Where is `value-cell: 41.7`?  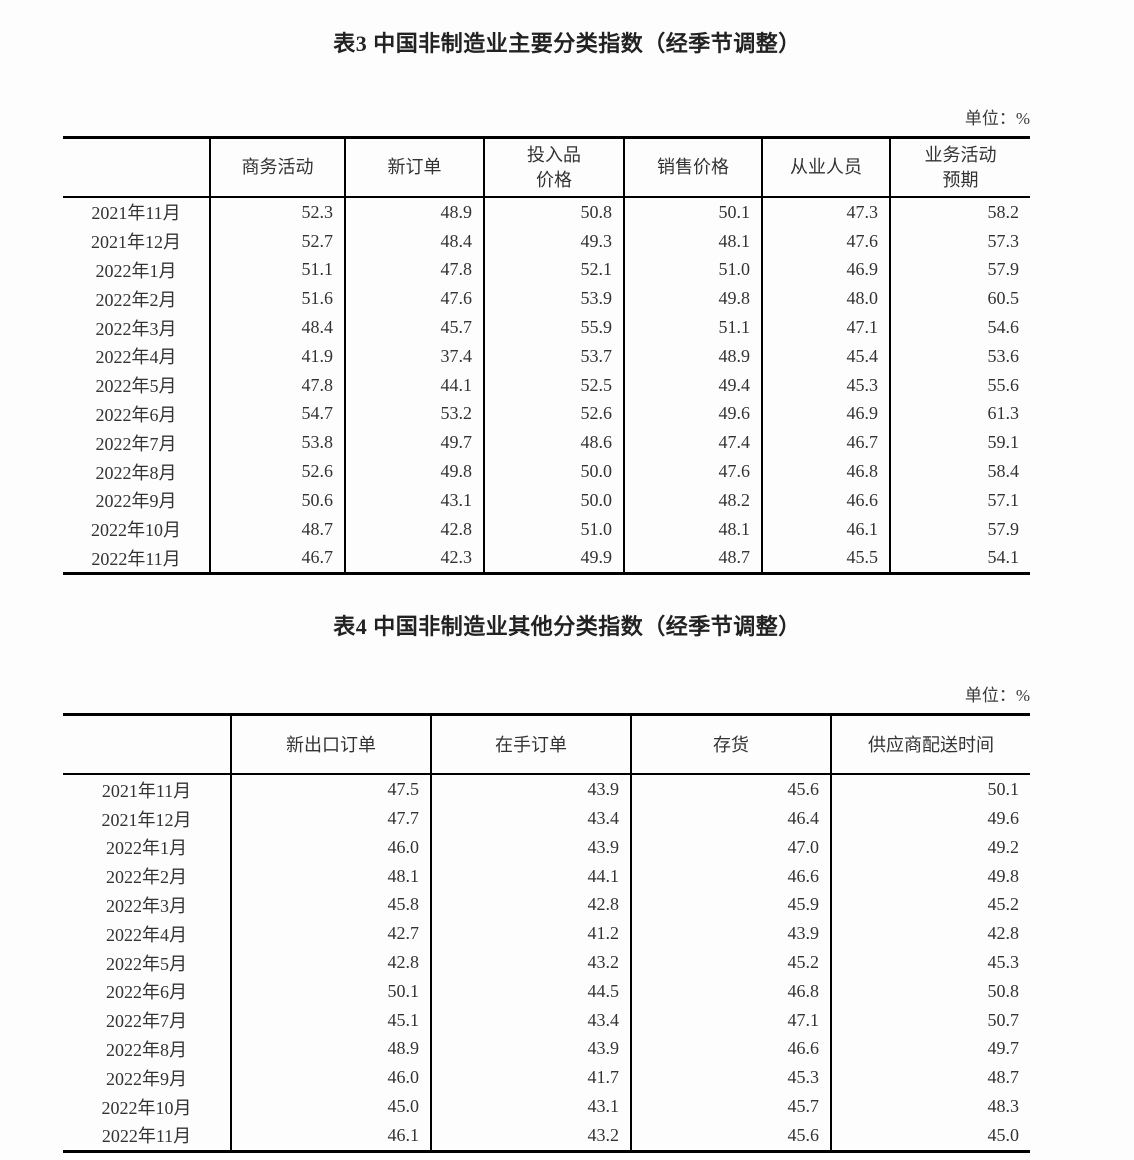 value-cell: 41.7 is located at coordinates (530, 1078).